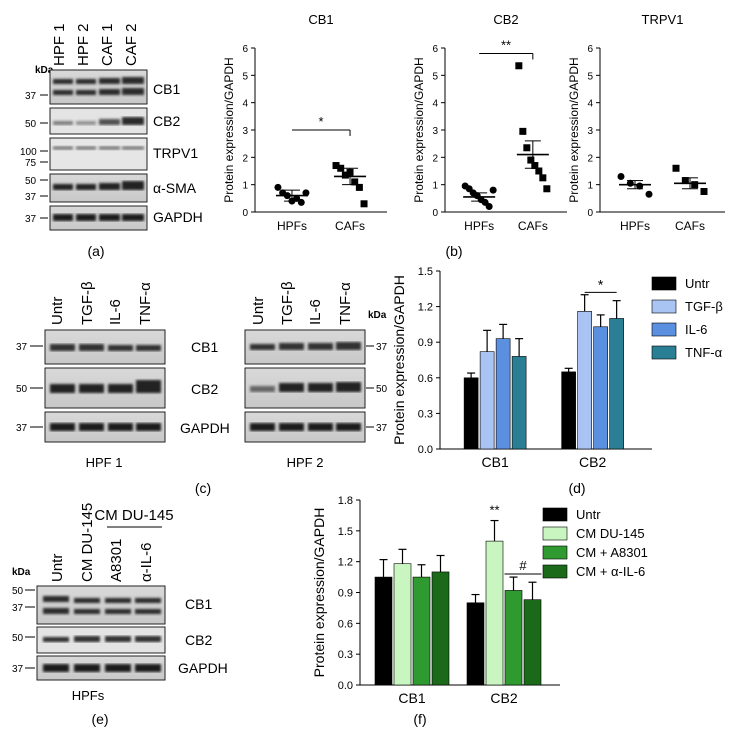 The image size is (738, 730). Describe the element at coordinates (610, 533) in the screenshot. I see `legend-label: CM DU-145` at that location.